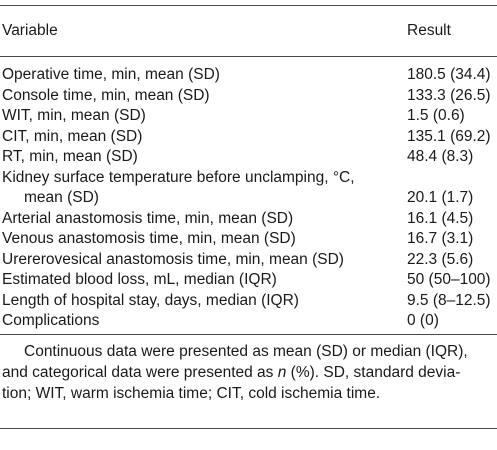  What do you see at coordinates (440, 238) in the screenshot?
I see `row-result: 16.7 (3.1)` at bounding box center [440, 238].